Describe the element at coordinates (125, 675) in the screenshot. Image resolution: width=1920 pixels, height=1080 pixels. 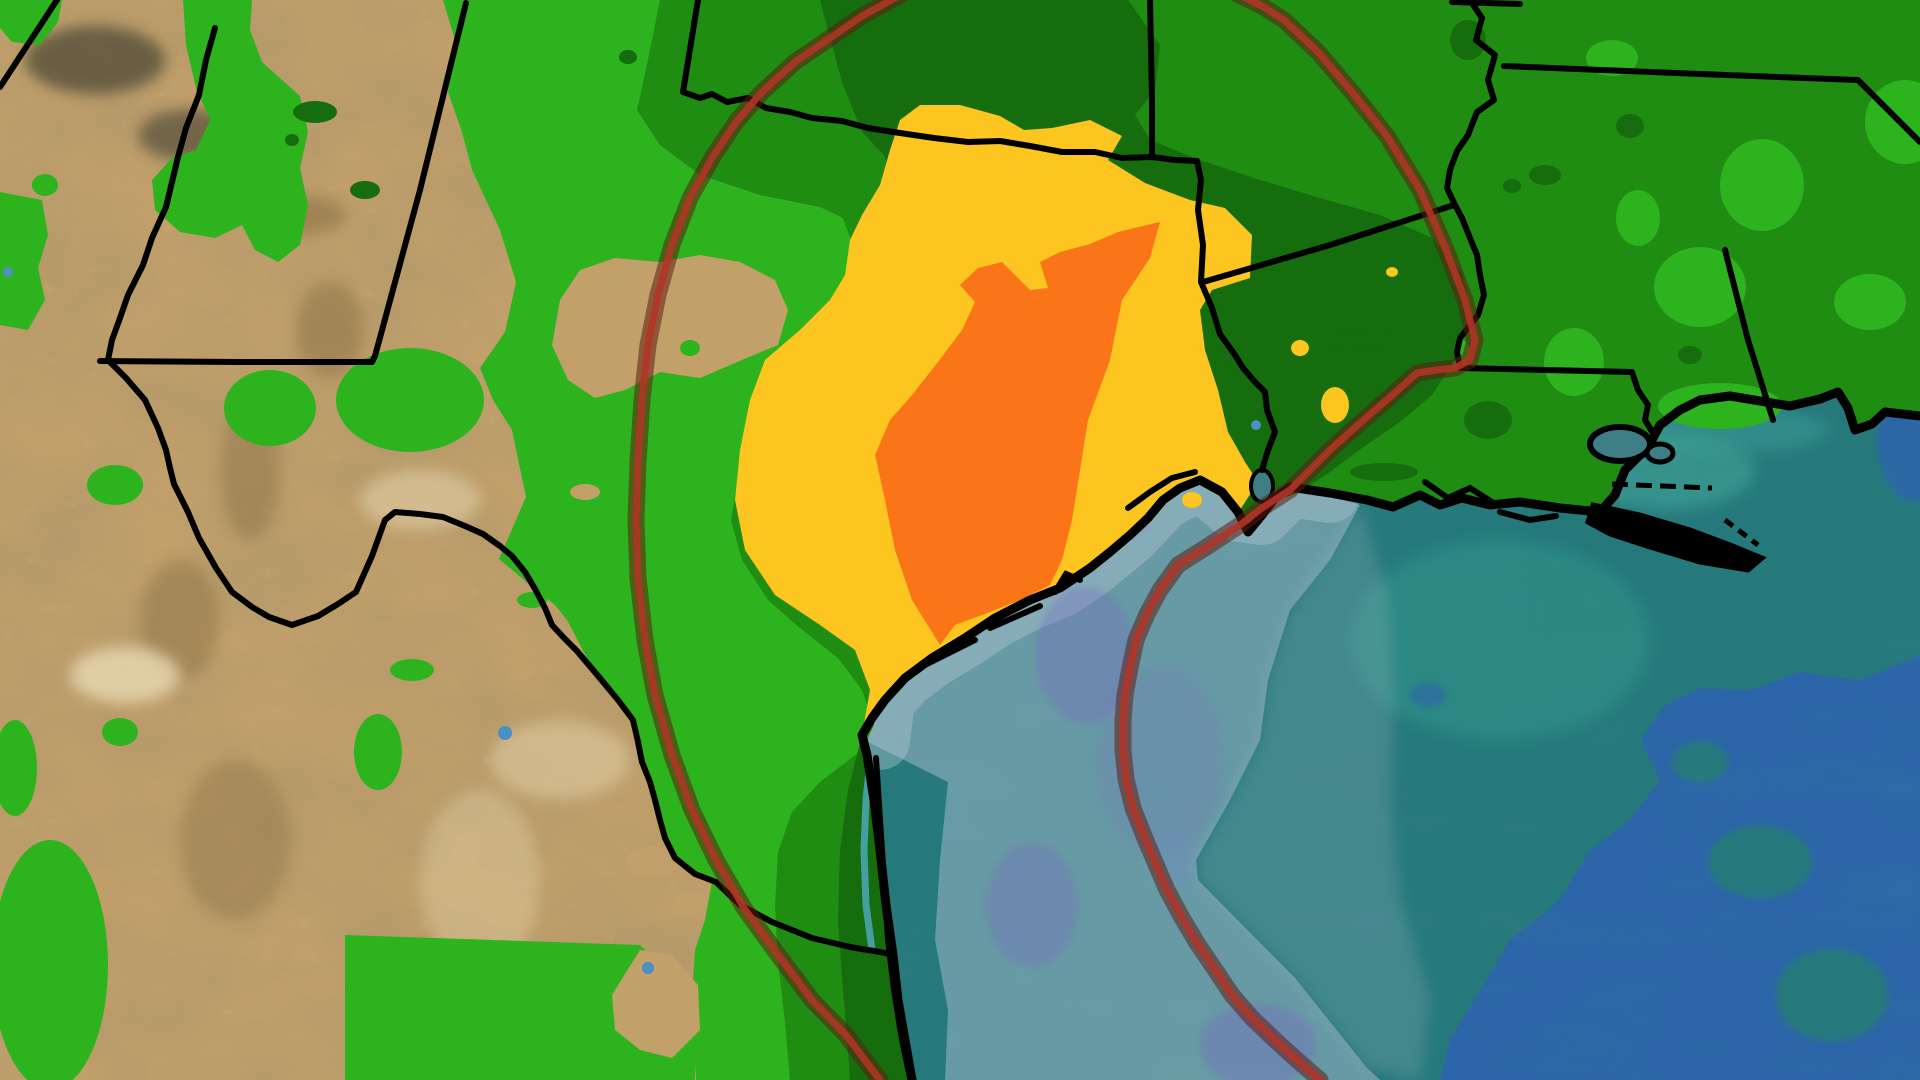
I see `salt-flat` at that location.